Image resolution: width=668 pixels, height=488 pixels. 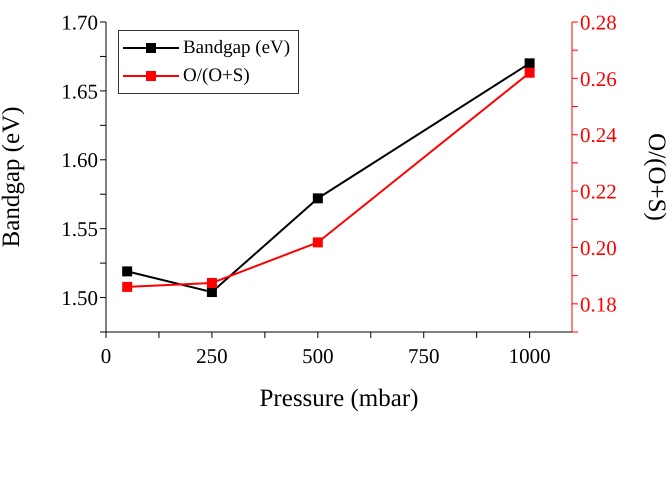 What do you see at coordinates (12, 177) in the screenshot?
I see `y-axis-title: Bandgap (eV)` at bounding box center [12, 177].